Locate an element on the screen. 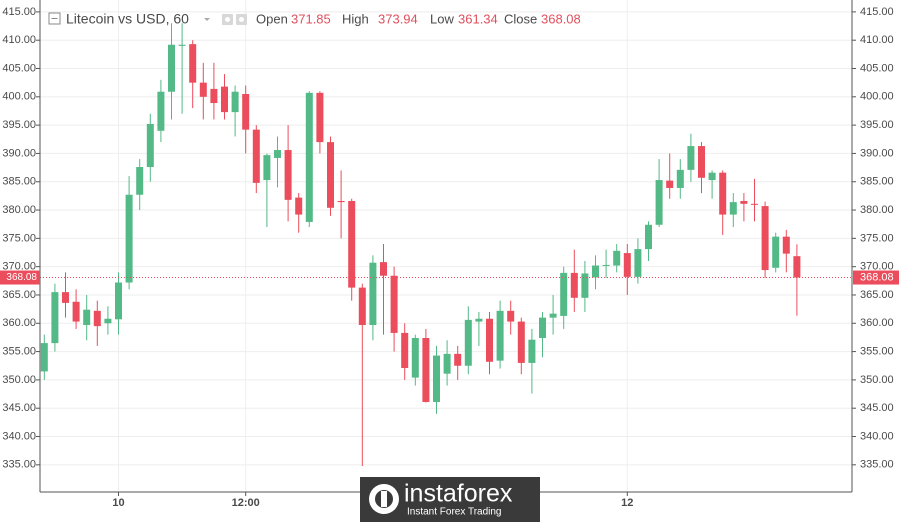 The height and width of the screenshot is (522, 900). y-tick-label: 405.00 is located at coordinates (19, 68).